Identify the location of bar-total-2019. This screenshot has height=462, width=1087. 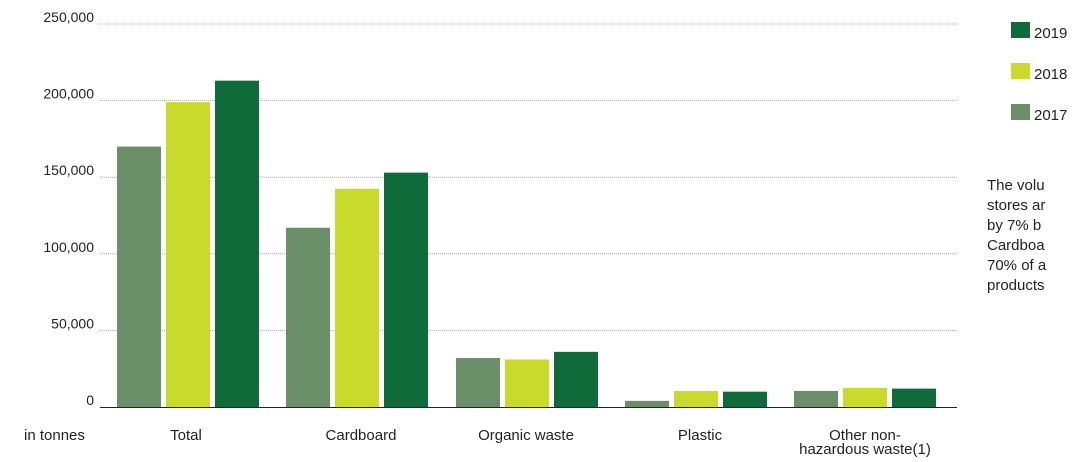
(237, 244).